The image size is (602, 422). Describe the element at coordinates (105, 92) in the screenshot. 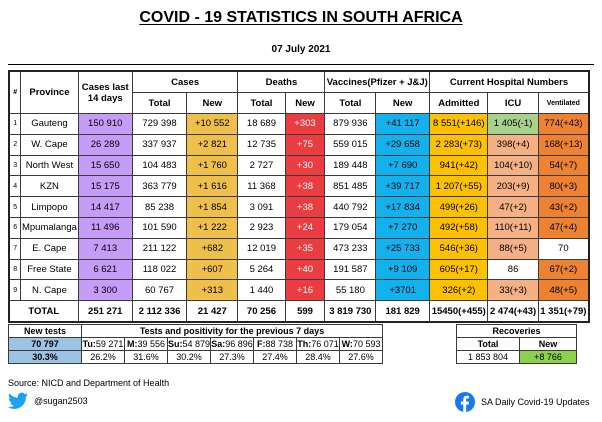

I see `header-cases14: Cases last 14 days` at that location.